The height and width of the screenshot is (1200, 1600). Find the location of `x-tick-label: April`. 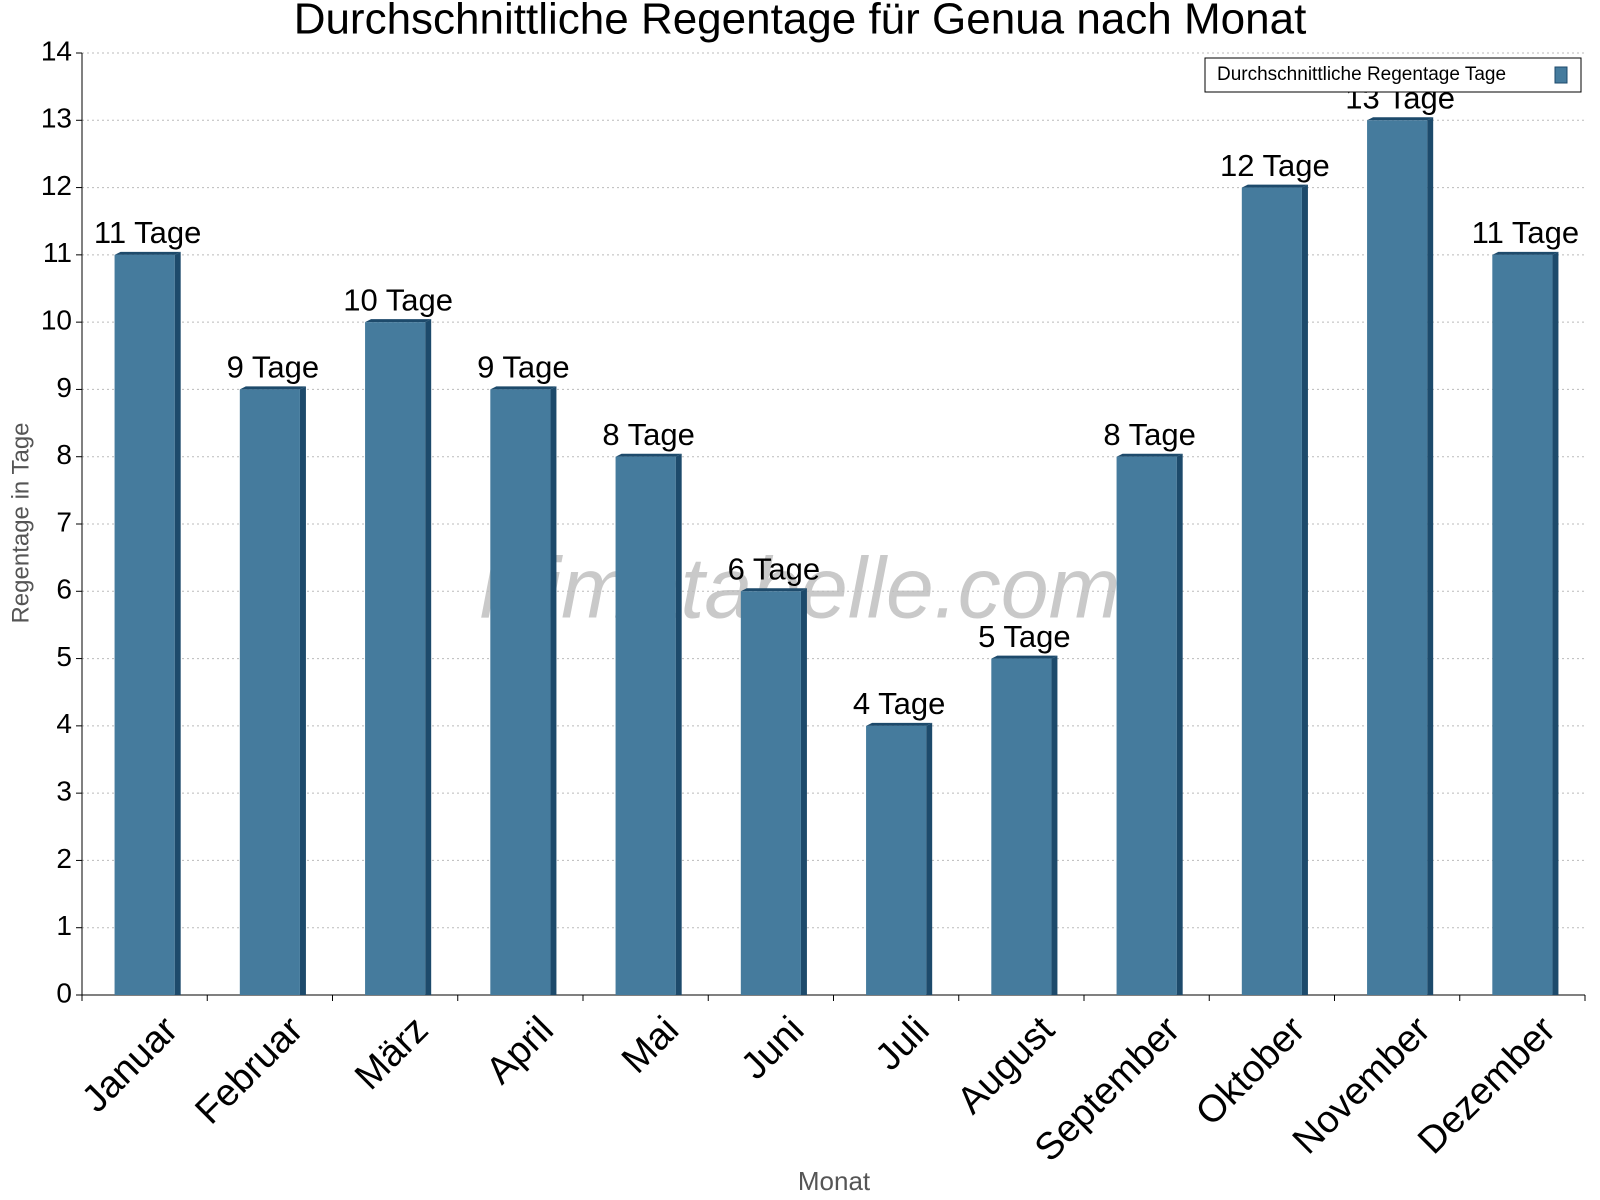

x-tick-label: April is located at coordinates (519, 1050).